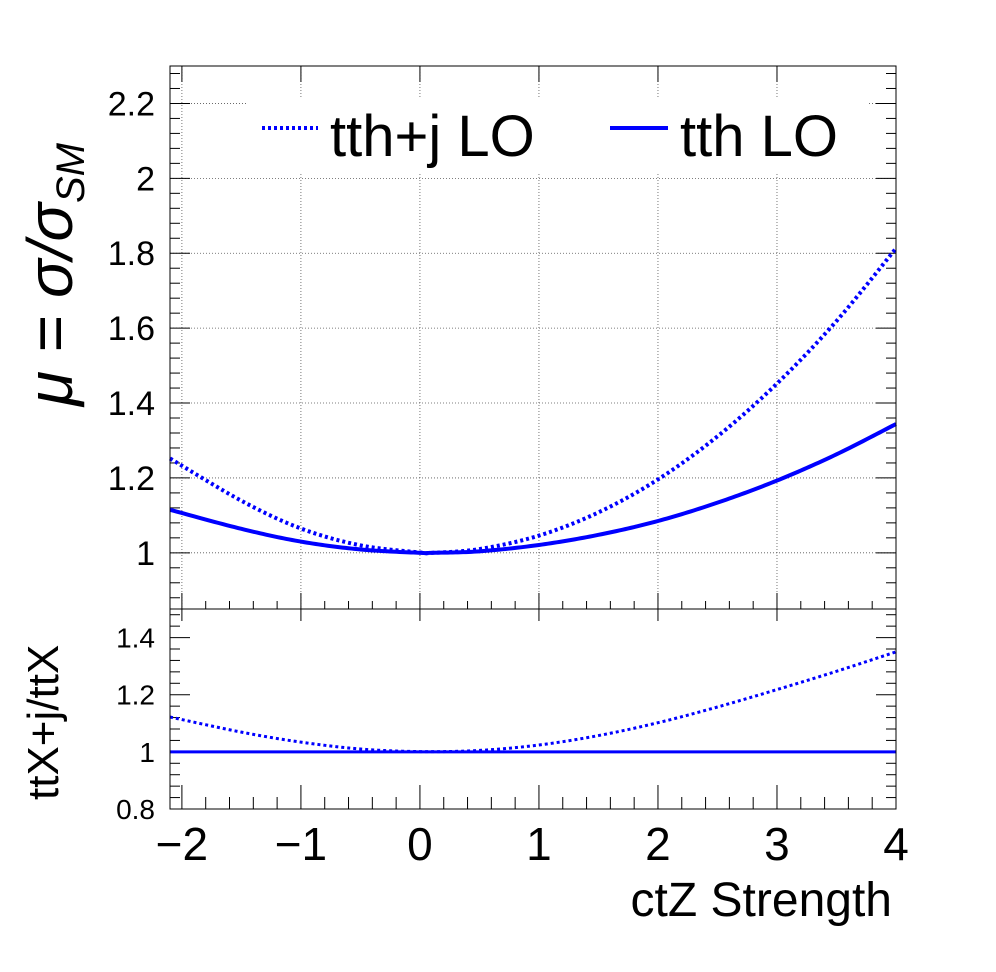  What do you see at coordinates (50, 304) in the screenshot?
I see `main-y-axis-title-text: μ = σ/σ` at bounding box center [50, 304].